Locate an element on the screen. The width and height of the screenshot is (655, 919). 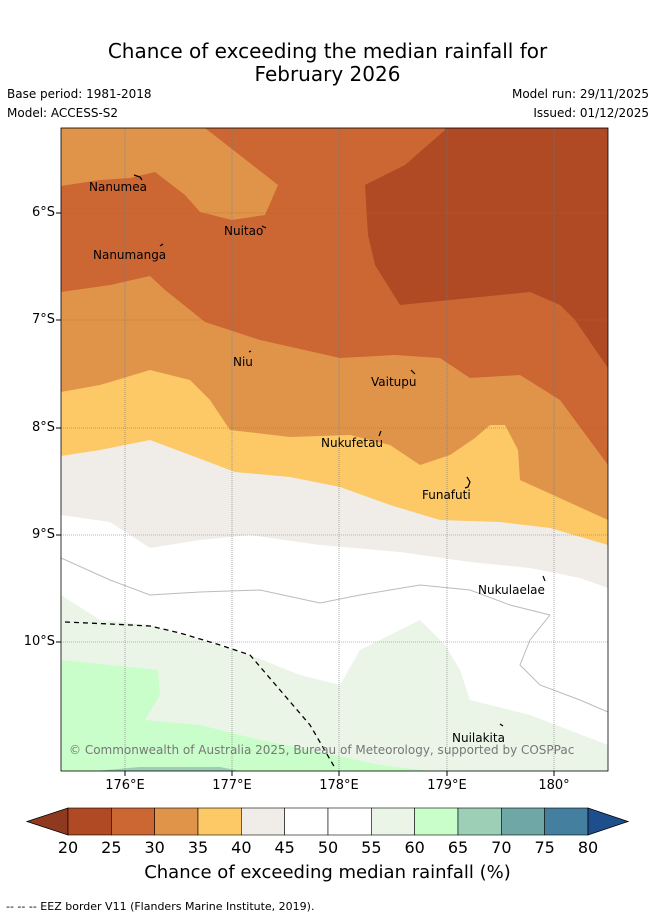
island-label: Nuilakita is located at coordinates (478, 738).